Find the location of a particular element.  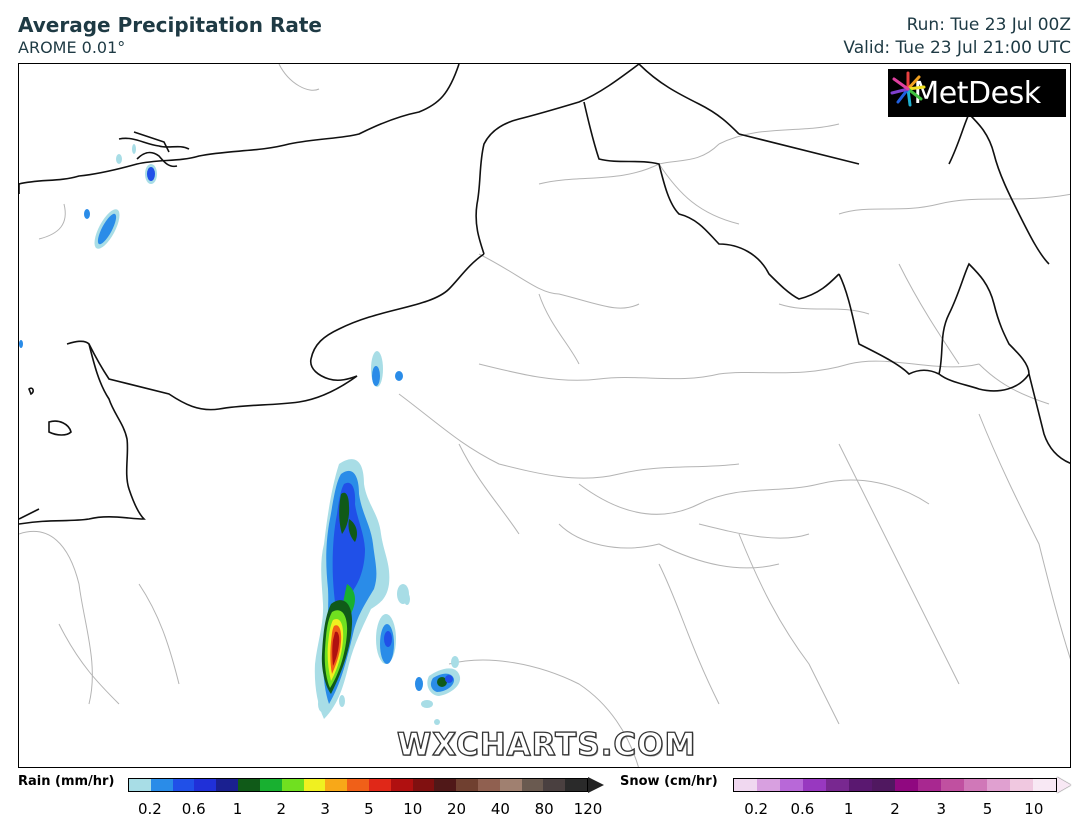

snow-tick-label: 0.2 is located at coordinates (756, 809).